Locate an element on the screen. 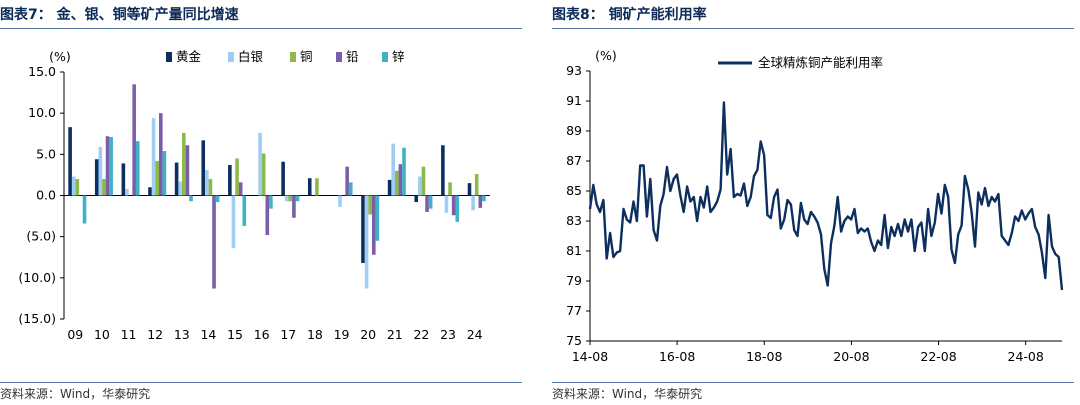  x-tick-label: 14 is located at coordinates (208, 334).